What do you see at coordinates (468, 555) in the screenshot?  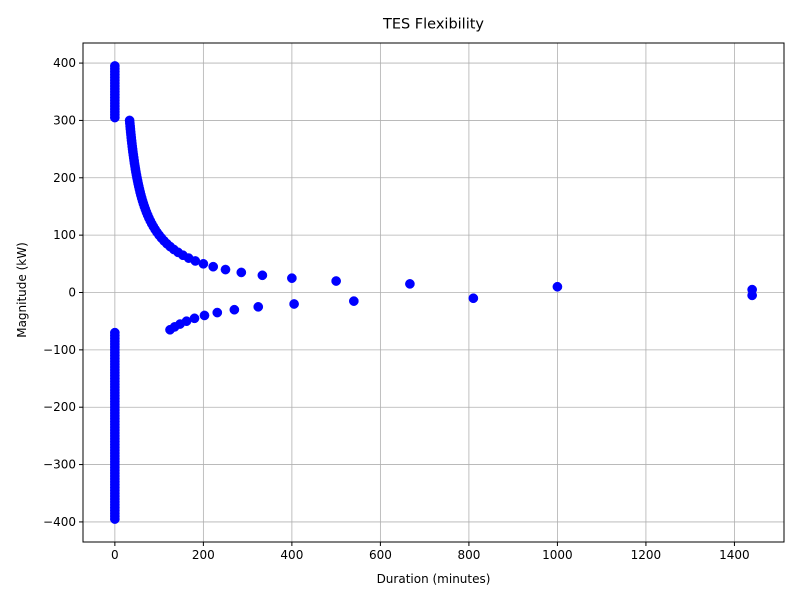 I see `x-tick-label: 800` at bounding box center [468, 555].